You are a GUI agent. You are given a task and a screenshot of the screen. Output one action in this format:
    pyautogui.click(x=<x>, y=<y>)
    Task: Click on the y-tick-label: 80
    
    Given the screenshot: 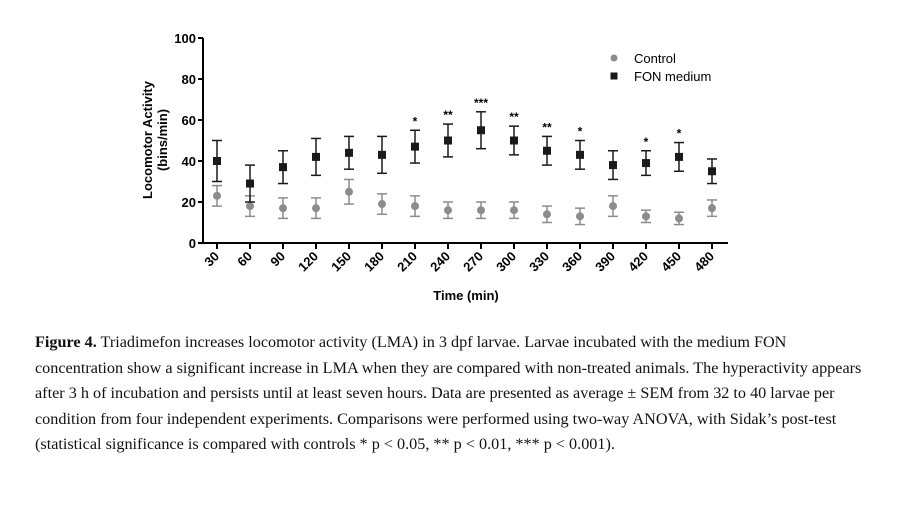 What is the action you would take?
    pyautogui.click(x=189, y=79)
    